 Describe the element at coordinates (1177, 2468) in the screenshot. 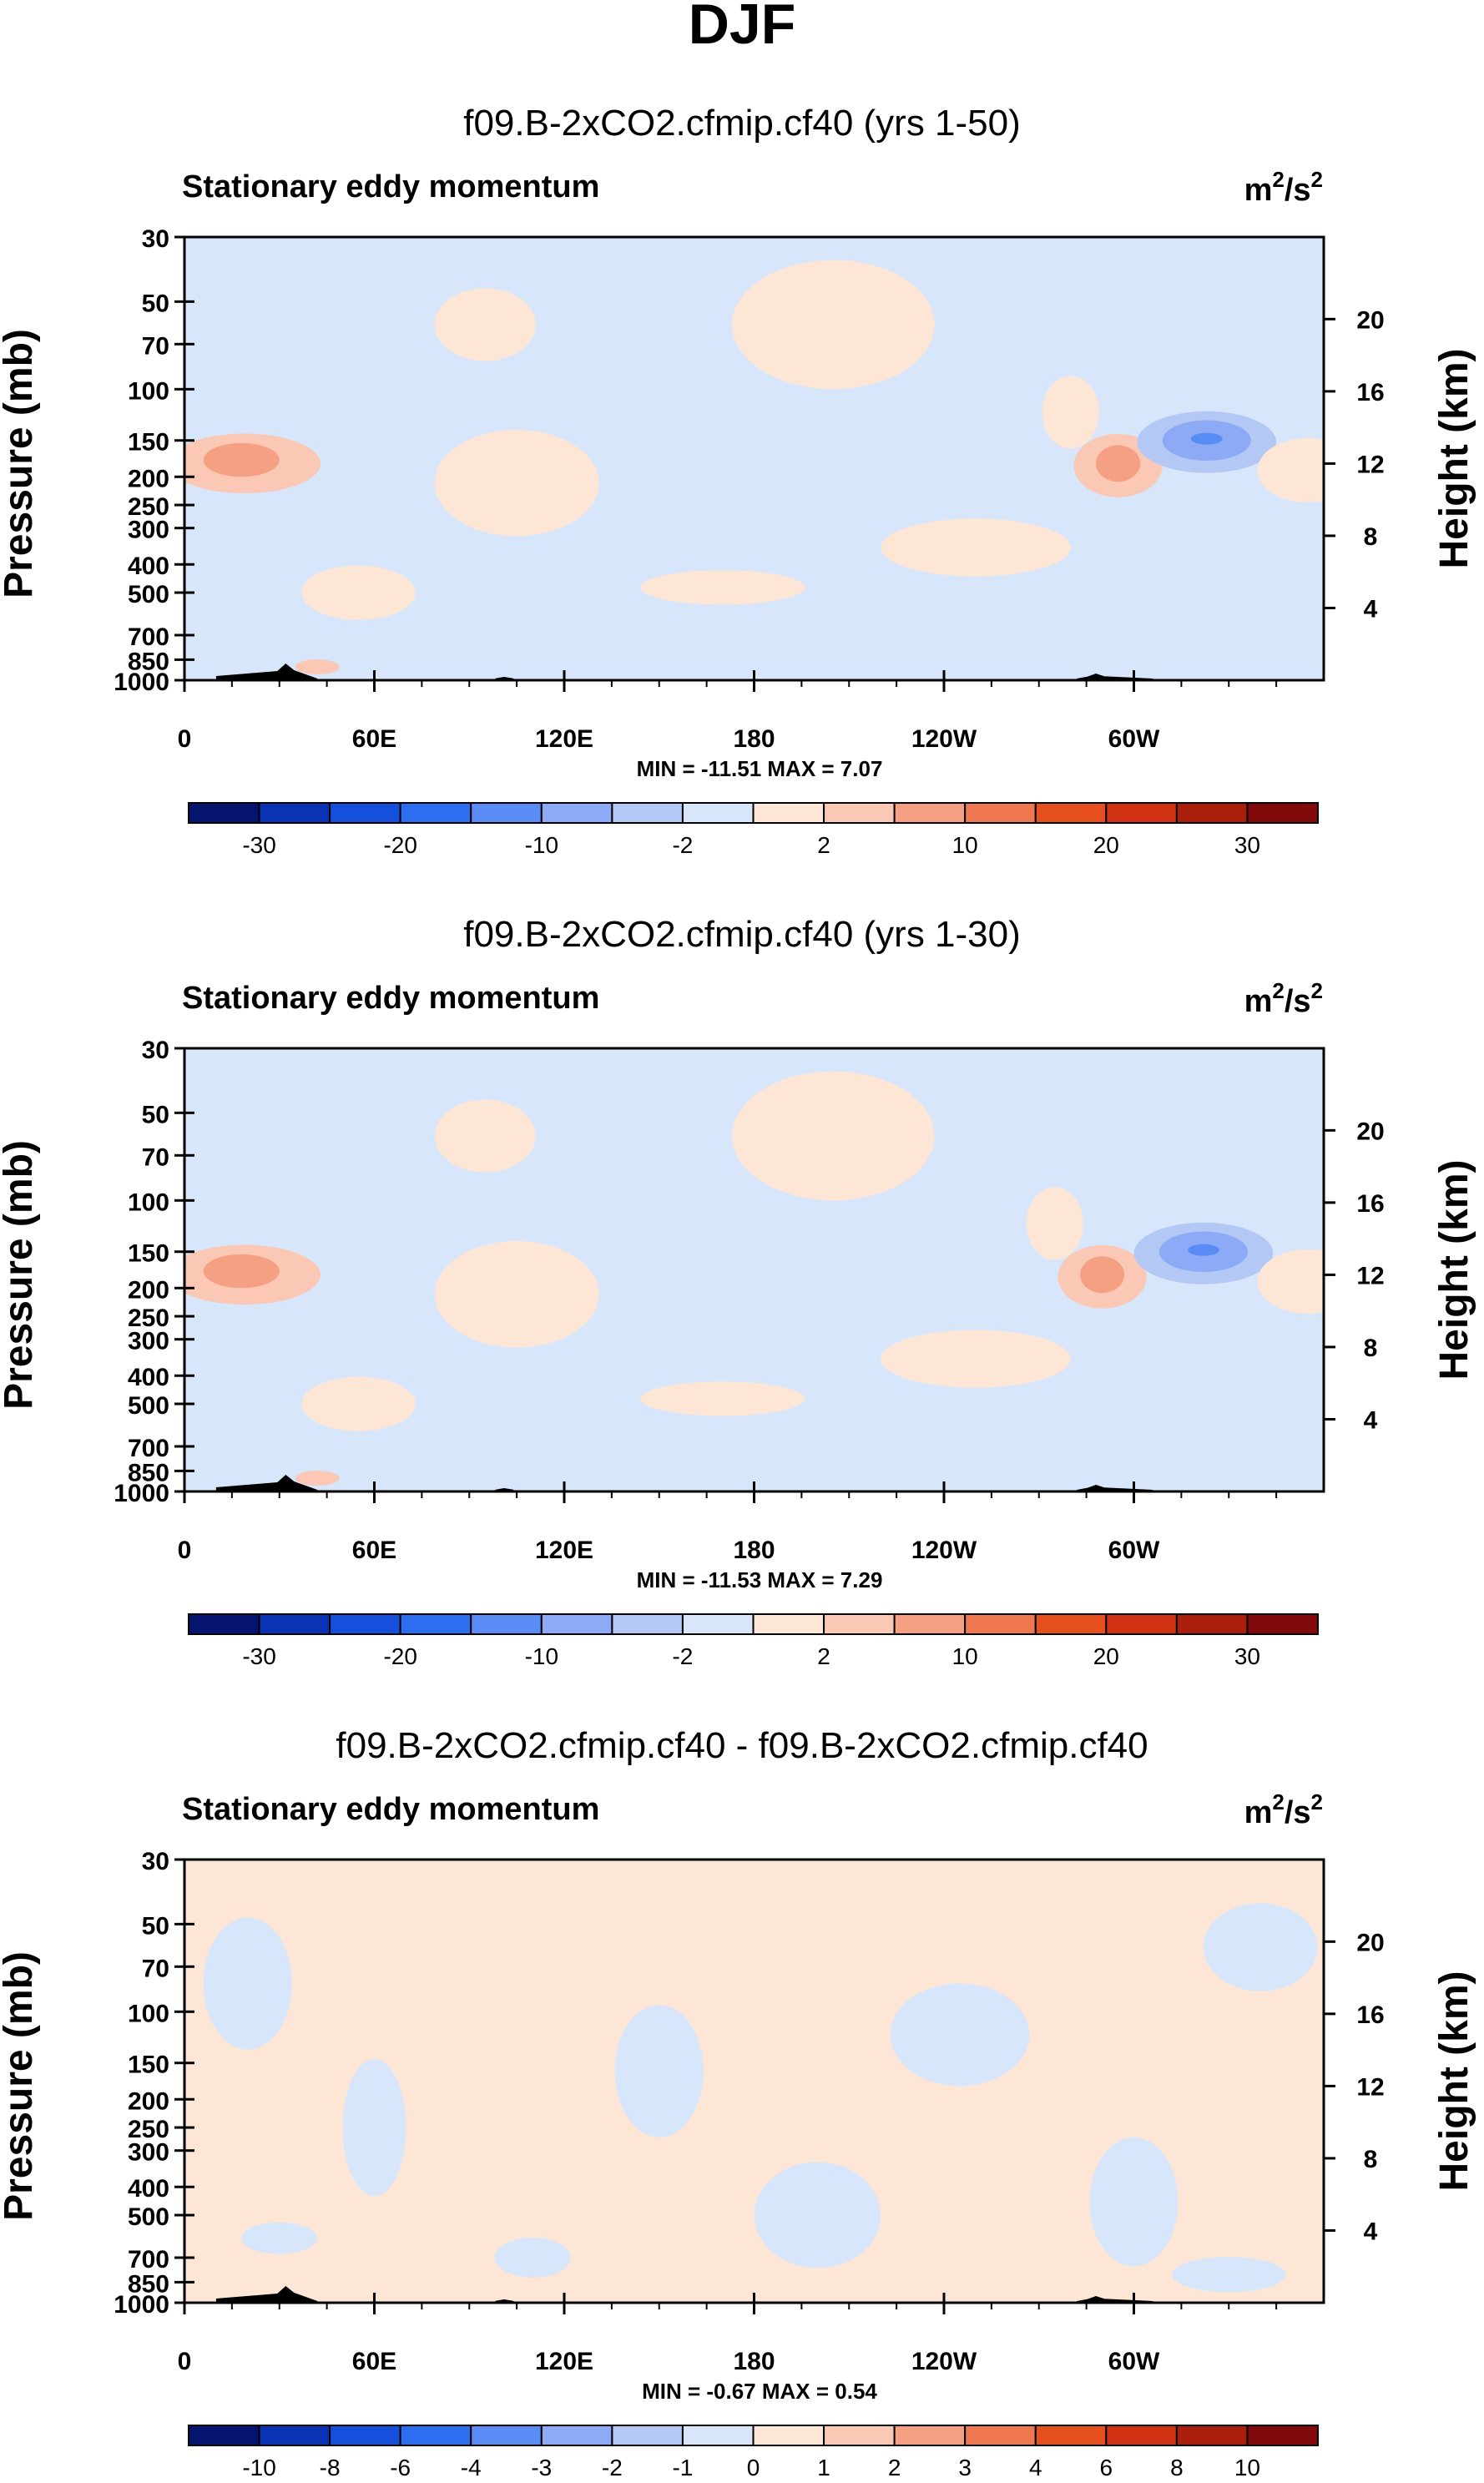

I see `colorbar-label: 8` at that location.